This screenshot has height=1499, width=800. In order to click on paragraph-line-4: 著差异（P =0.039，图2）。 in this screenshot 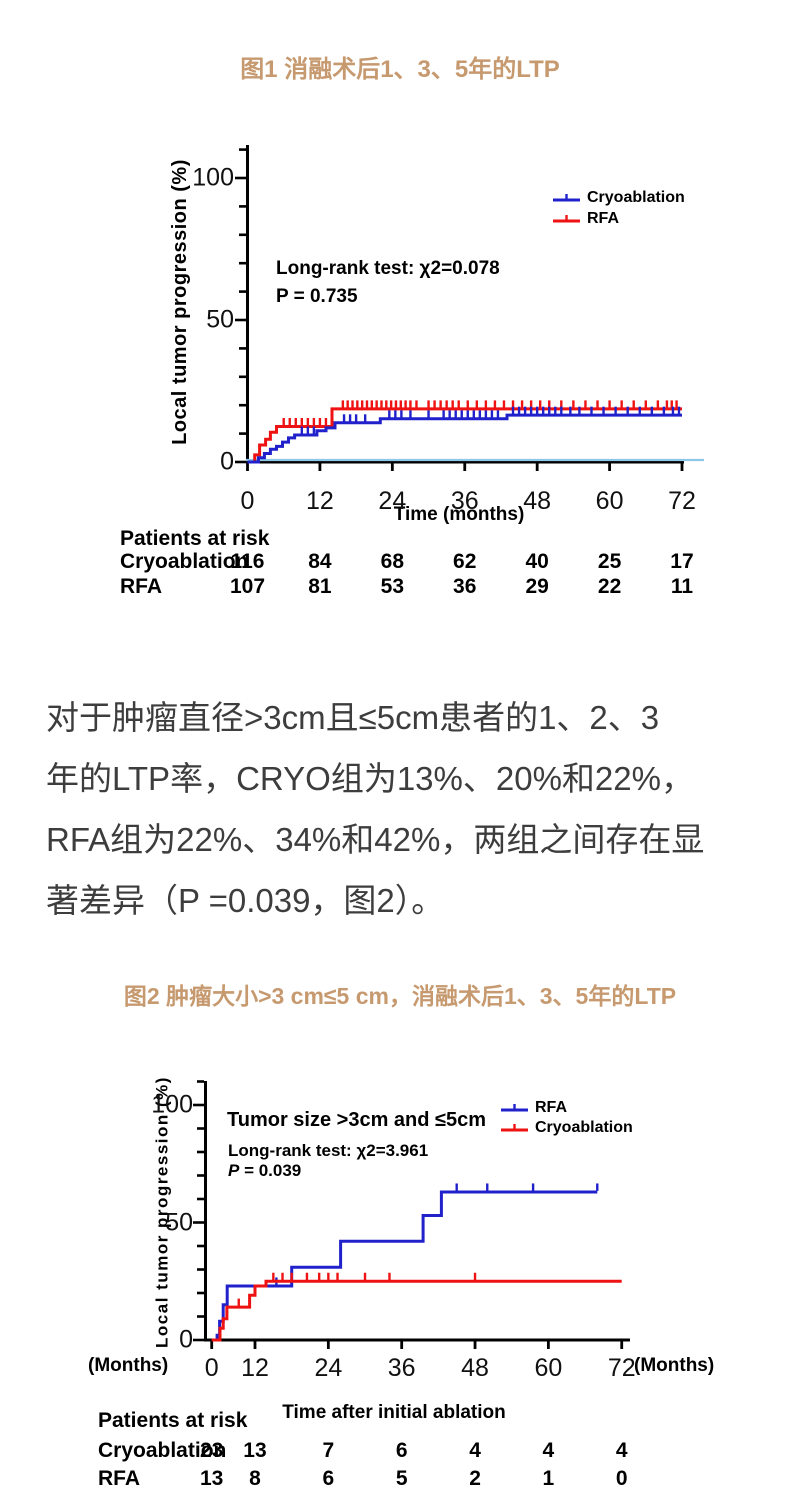, I will do `click(245, 900)`.